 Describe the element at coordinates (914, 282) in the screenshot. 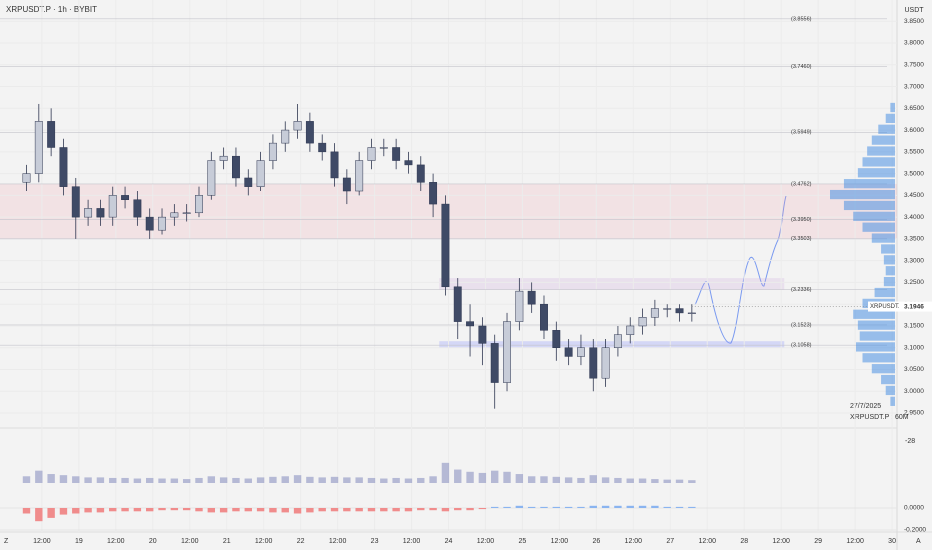

I see `y-tick-label: 3.2500` at that location.